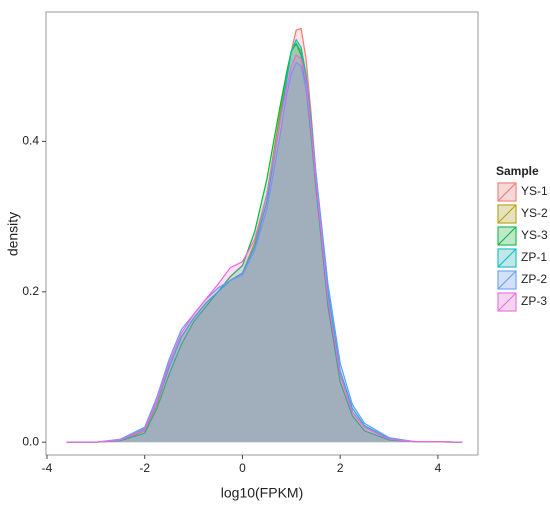 This screenshot has width=550, height=511. Describe the element at coordinates (534, 301) in the screenshot. I see `legend-label: ZP-3` at that location.